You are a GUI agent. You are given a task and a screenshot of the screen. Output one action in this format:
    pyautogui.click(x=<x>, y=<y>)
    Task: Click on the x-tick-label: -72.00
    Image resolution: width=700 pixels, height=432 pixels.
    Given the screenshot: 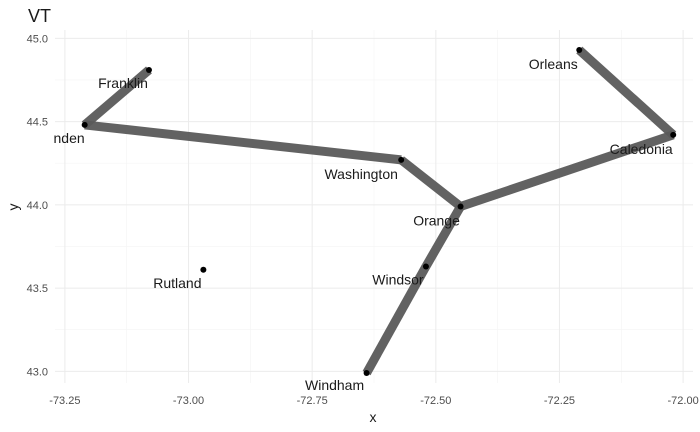 What is the action you would take?
    pyautogui.click(x=683, y=401)
    